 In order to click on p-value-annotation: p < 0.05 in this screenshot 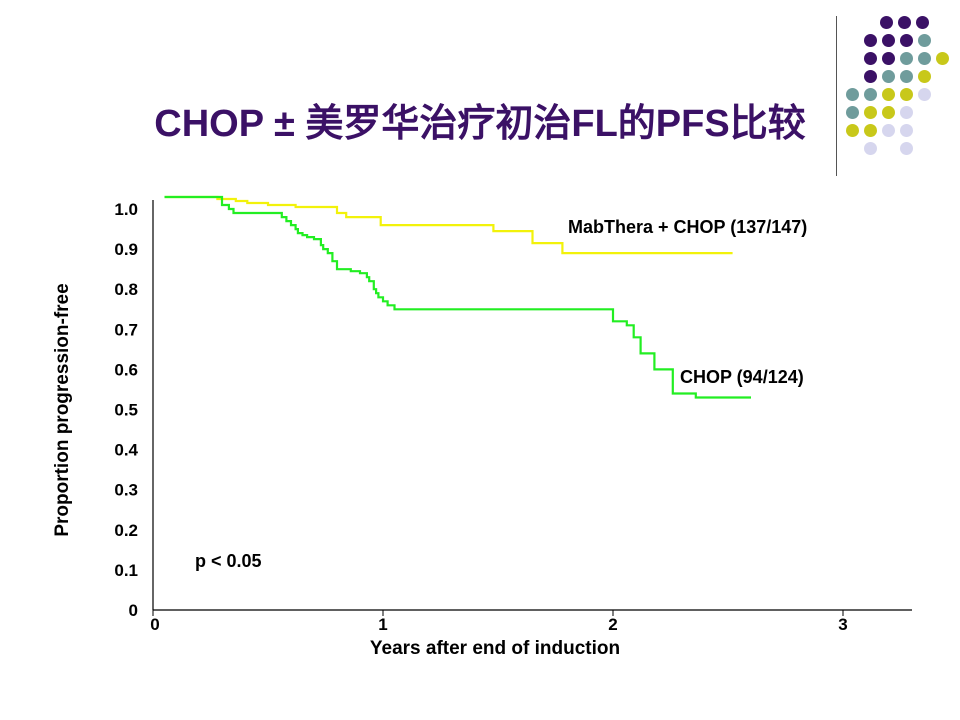, I will do `click(228, 561)`.